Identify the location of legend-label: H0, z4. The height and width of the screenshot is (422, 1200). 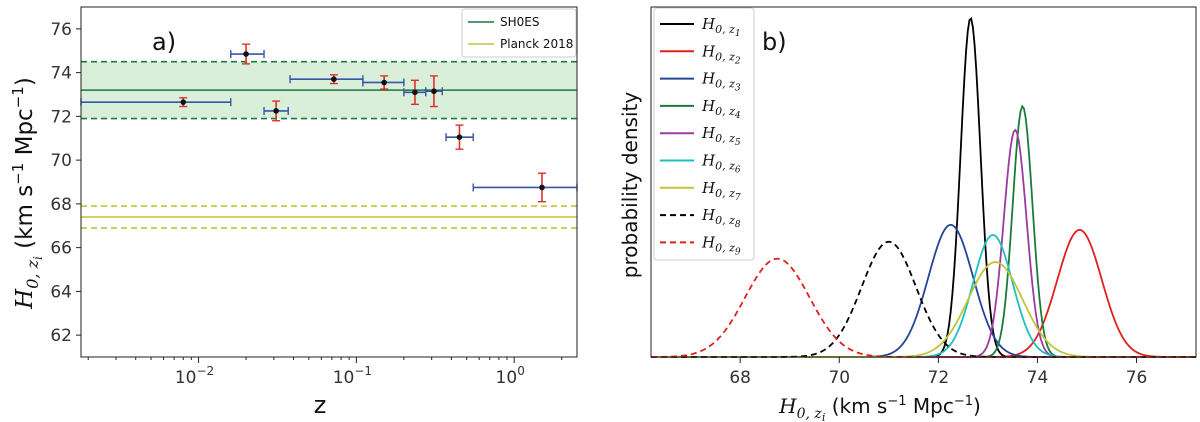
(721, 109).